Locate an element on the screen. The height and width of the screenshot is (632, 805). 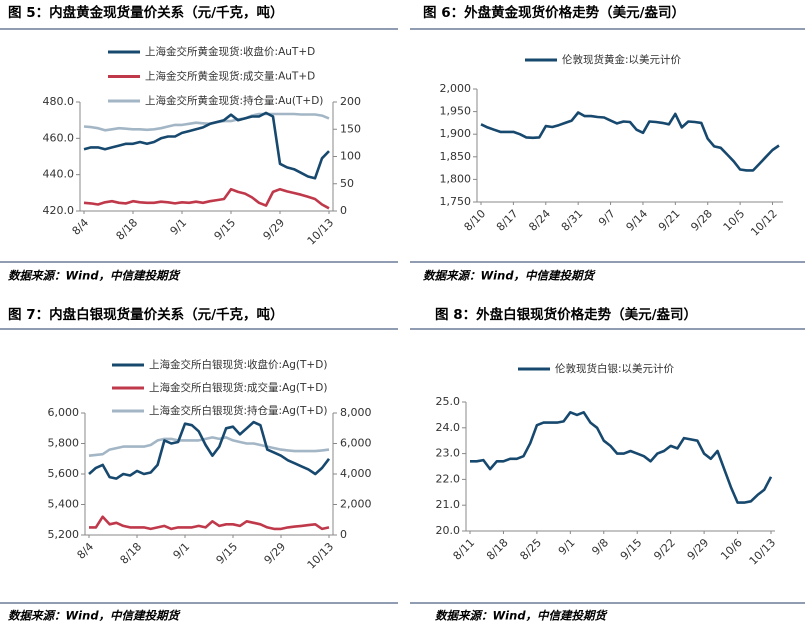
y-tick-label: 1,950 is located at coordinates (456, 111).